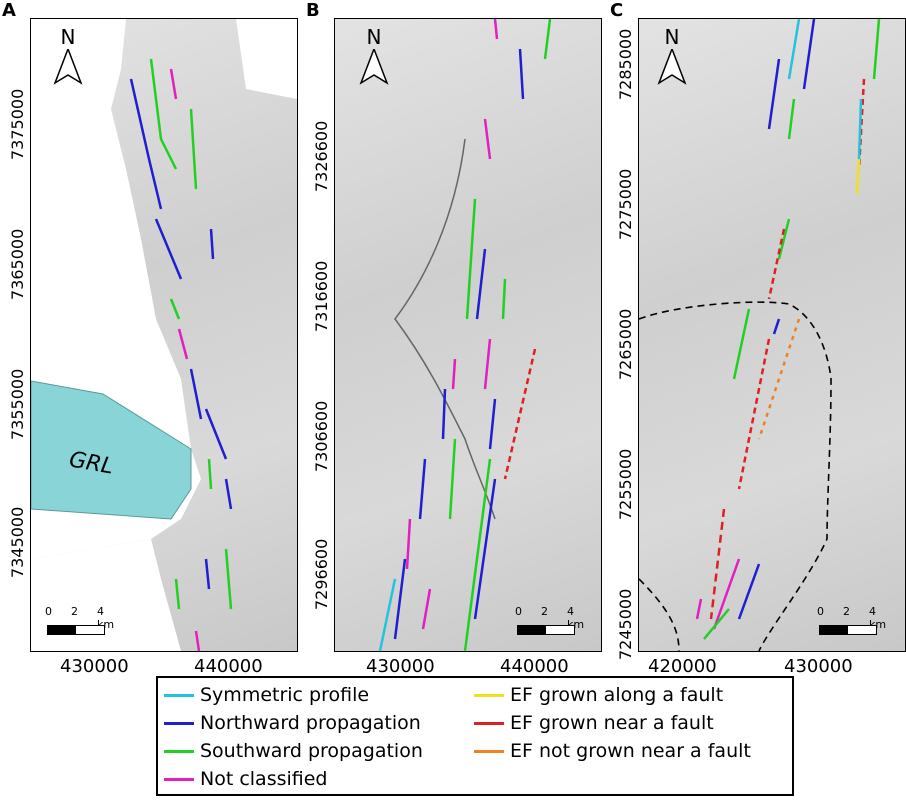 Image resolution: width=906 pixels, height=802 pixels. I want to click on ytick-c-3: 7265000, so click(625, 344).